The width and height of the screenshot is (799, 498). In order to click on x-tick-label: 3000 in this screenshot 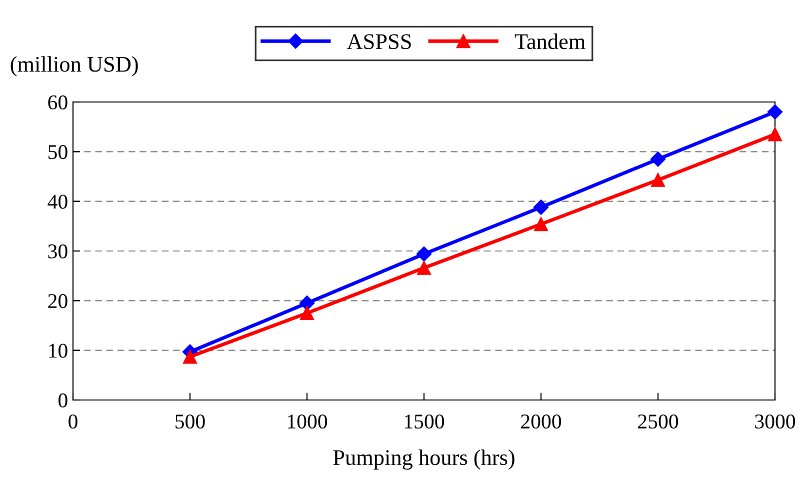, I will do `click(775, 421)`.